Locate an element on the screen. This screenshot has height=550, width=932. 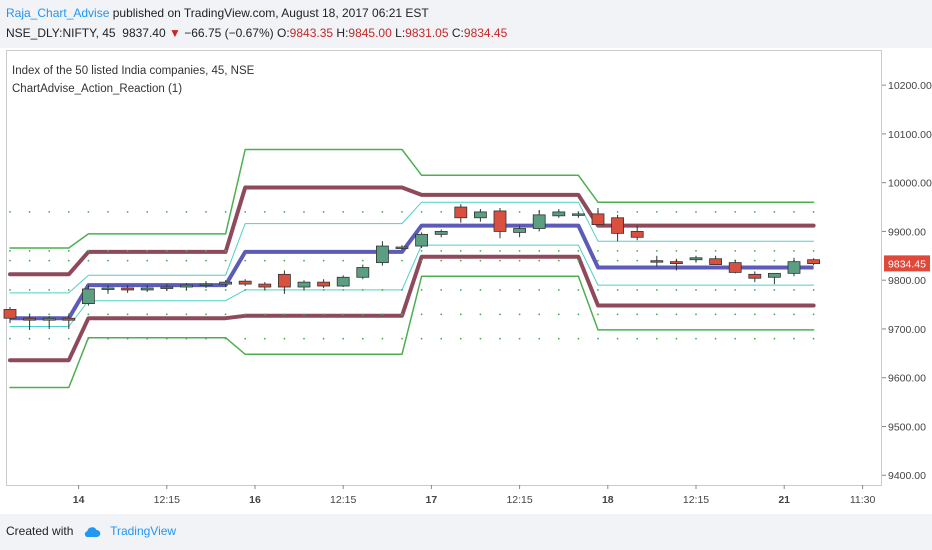
tradingview-brand-link: TradingView is located at coordinates (143, 531).